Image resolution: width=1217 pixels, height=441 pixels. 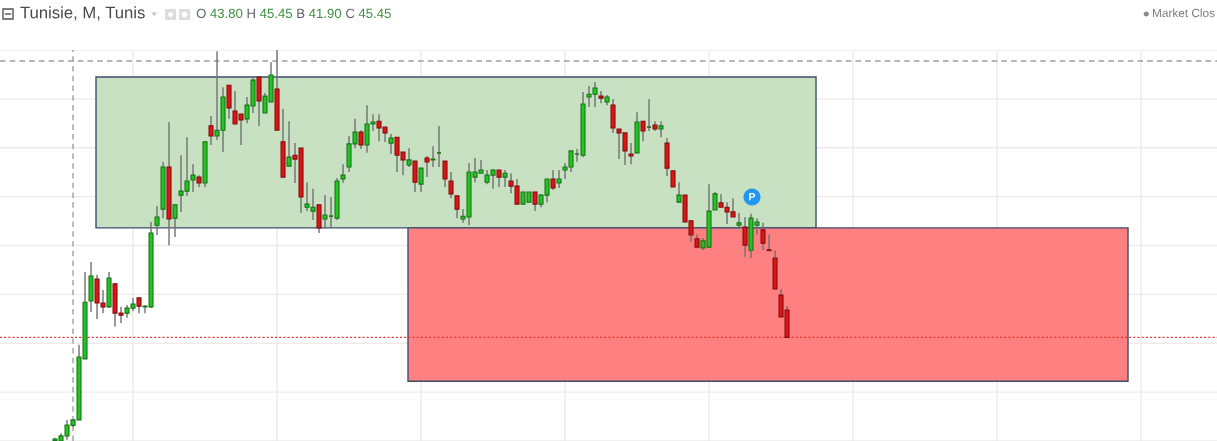 What do you see at coordinates (752, 197) in the screenshot?
I see `annotation: P` at bounding box center [752, 197].